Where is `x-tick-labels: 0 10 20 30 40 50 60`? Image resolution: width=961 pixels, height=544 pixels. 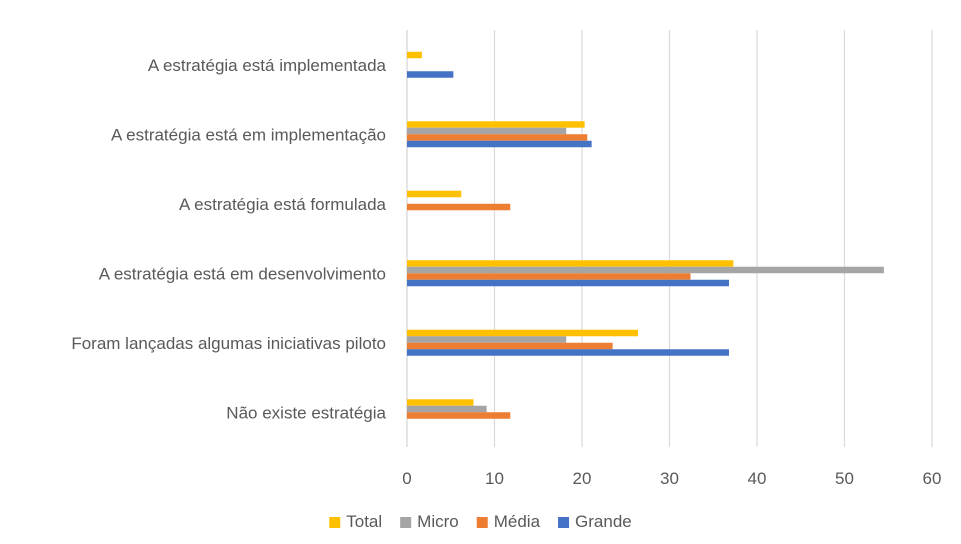
x-tick-labels: 0 10 20 30 40 50 60 is located at coordinates (671, 478).